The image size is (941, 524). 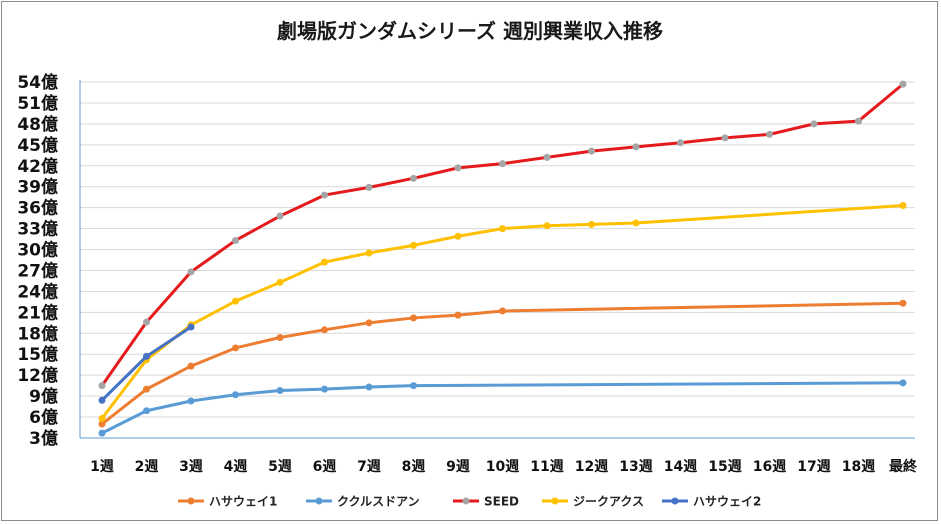 What do you see at coordinates (903, 466) in the screenshot?
I see `x-tick-label: 最終` at bounding box center [903, 466].